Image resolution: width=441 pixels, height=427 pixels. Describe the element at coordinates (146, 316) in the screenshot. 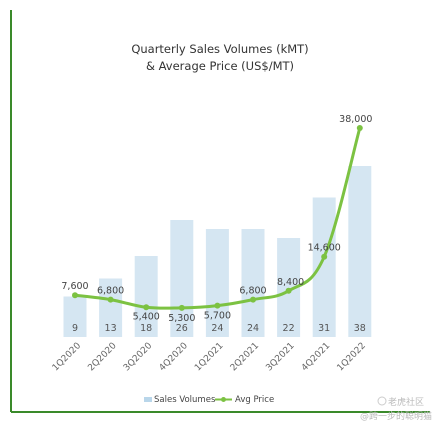

I see `avg-price-label-3q2020: 5,400` at that location.